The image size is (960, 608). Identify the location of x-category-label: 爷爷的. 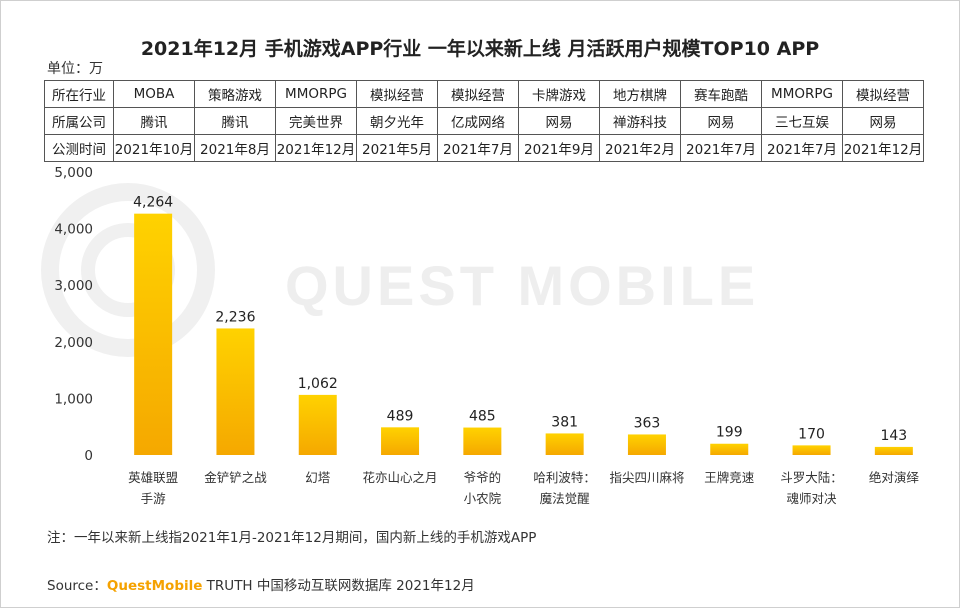
(483, 477).